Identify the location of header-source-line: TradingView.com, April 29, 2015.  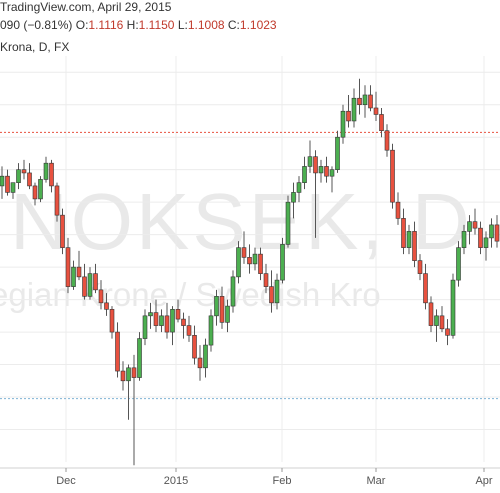
(85, 7).